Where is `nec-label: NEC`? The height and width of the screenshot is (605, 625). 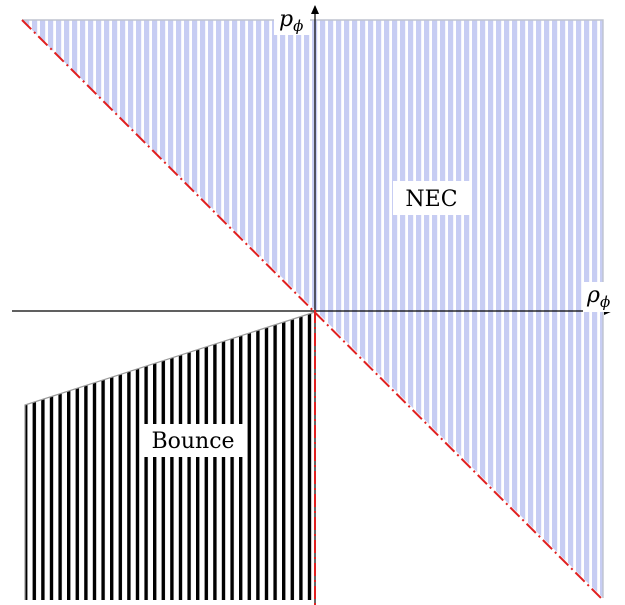 nec-label: NEC is located at coordinates (431, 198).